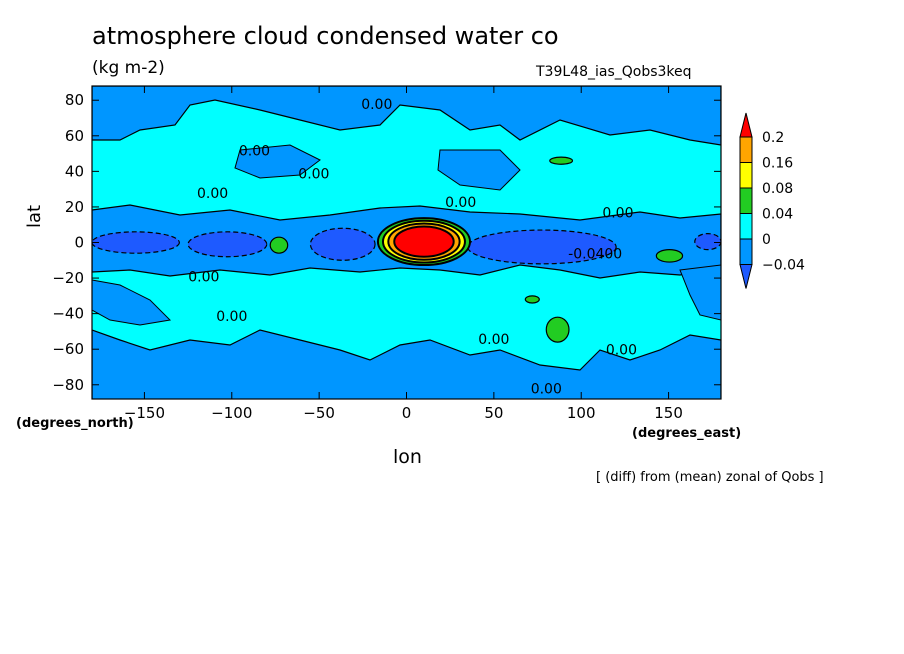 This screenshot has width=904, height=654. What do you see at coordinates (74, 100) in the screenshot?
I see `y-tick-label-8: 80` at bounding box center [74, 100].